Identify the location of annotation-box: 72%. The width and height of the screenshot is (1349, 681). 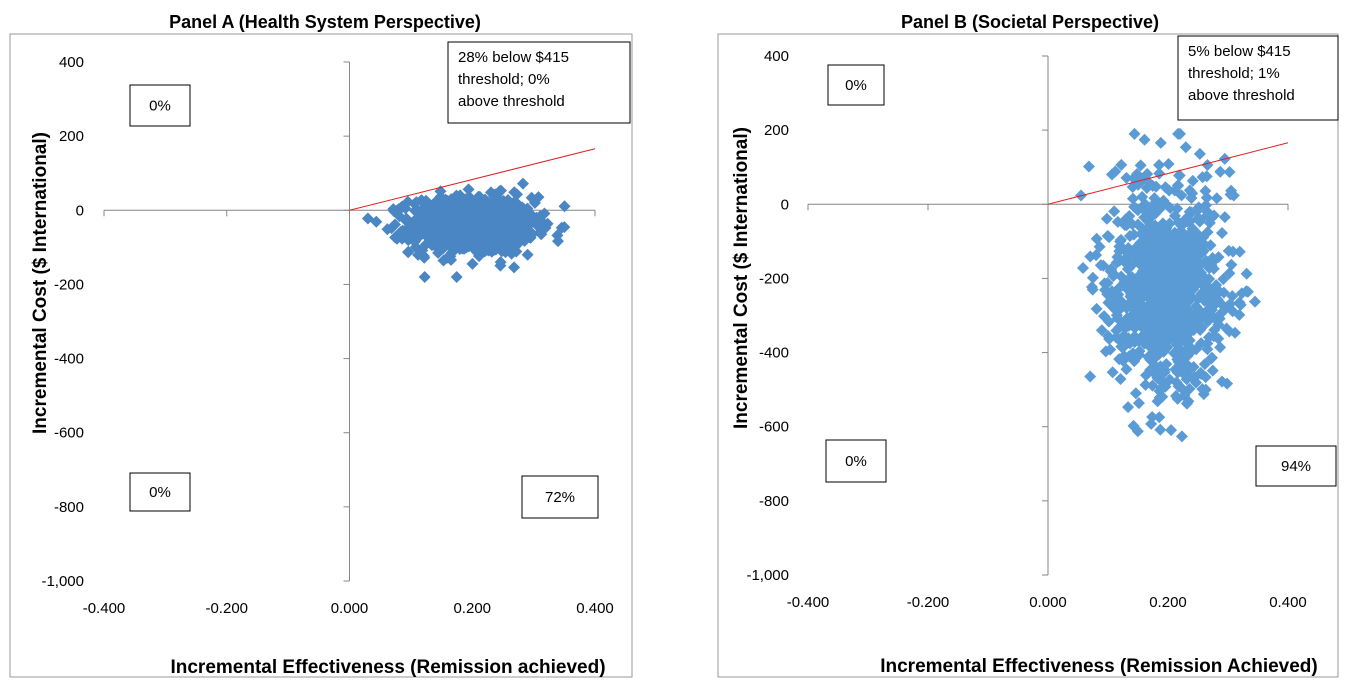
(560, 497).